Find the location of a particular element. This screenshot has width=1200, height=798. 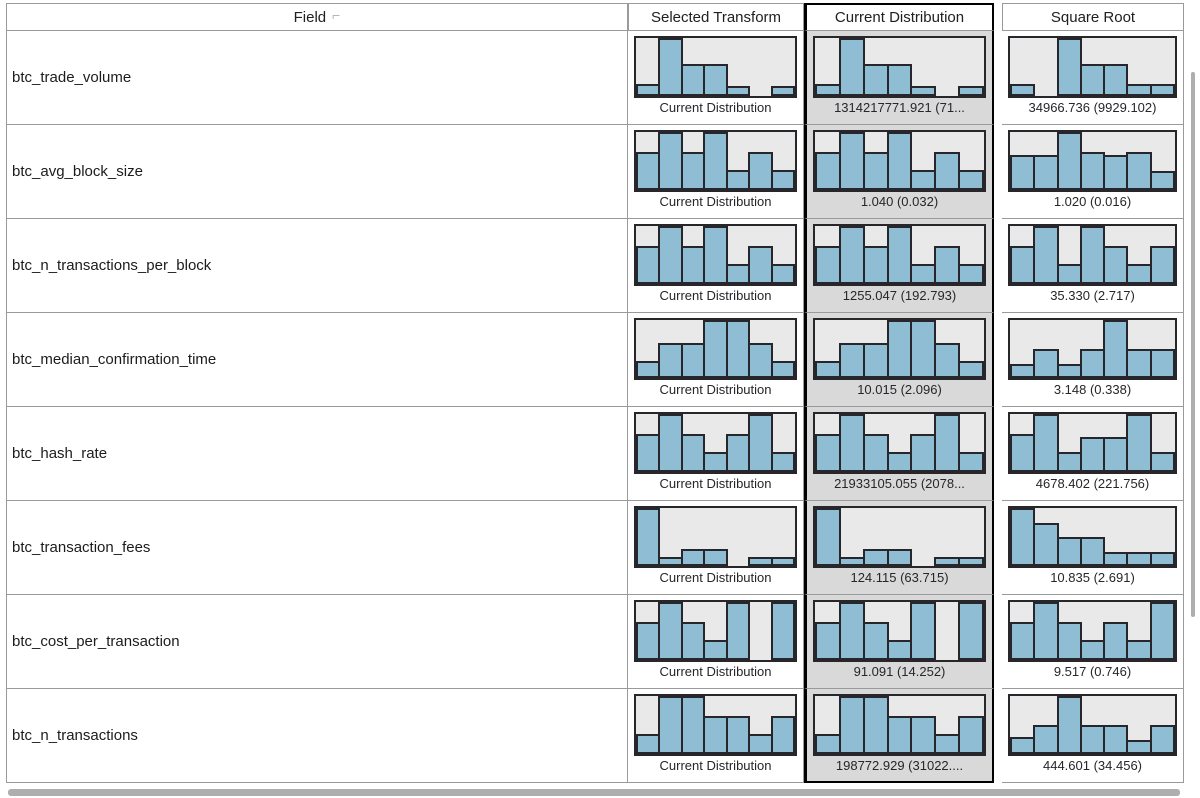

square-root-cell: 3.148 (0.338) is located at coordinates (1093, 360).